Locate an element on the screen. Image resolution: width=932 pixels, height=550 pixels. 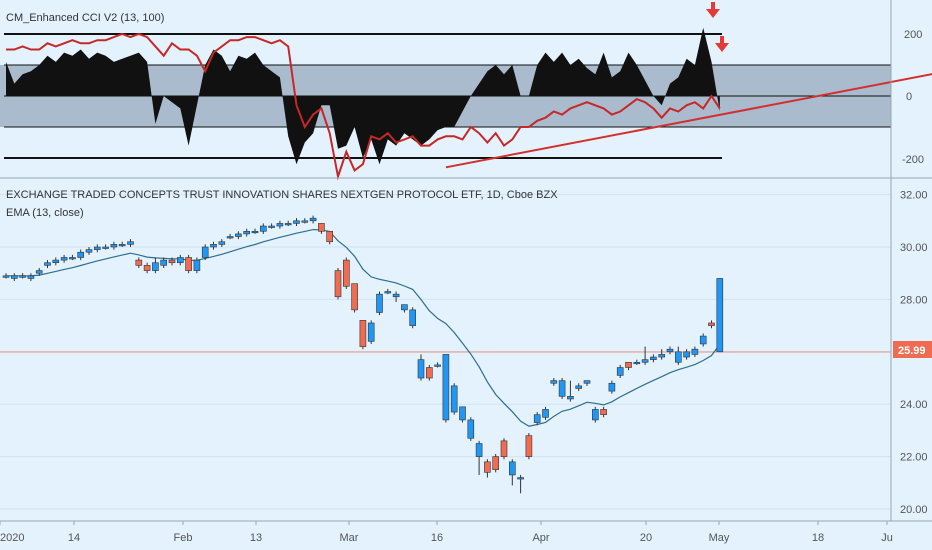
cci-tick-label: 0 is located at coordinates (909, 97).